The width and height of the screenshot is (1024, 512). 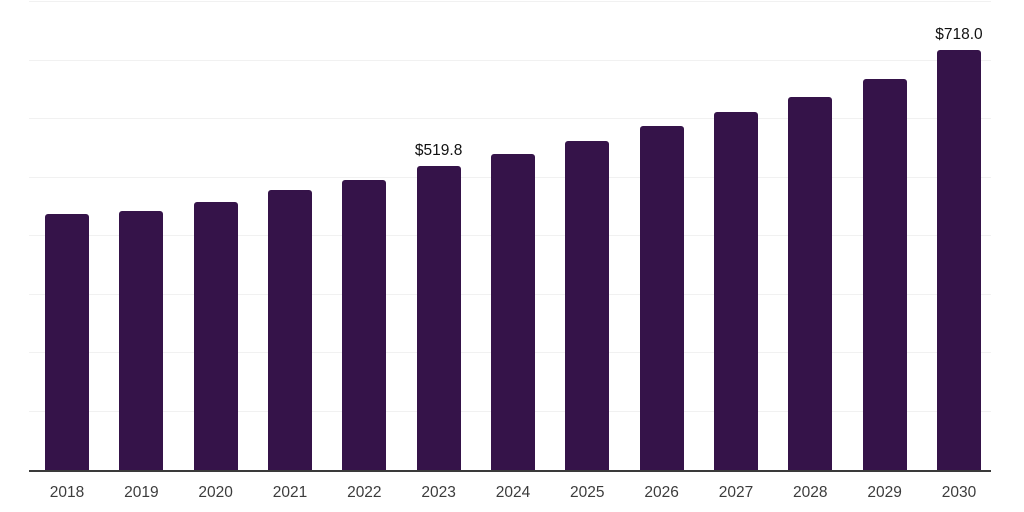 What do you see at coordinates (141, 340) in the screenshot?
I see `bar-2019` at bounding box center [141, 340].